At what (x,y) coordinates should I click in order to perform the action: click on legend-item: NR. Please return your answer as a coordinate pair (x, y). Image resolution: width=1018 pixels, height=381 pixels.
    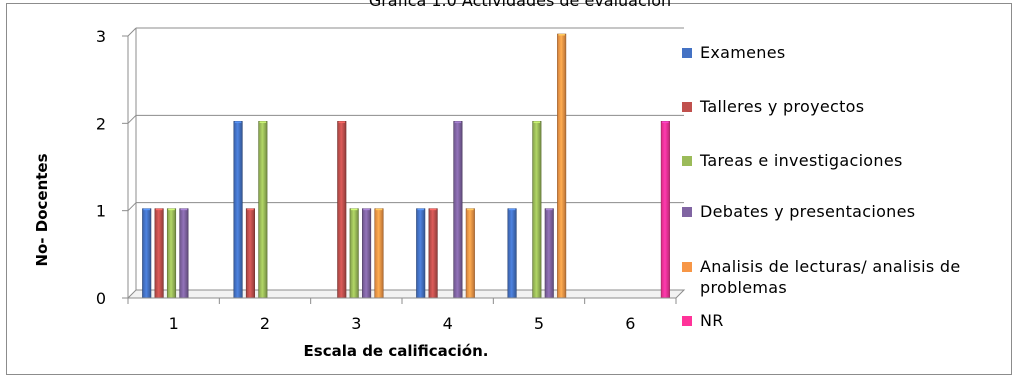
    Looking at the image, I should click on (836, 320).